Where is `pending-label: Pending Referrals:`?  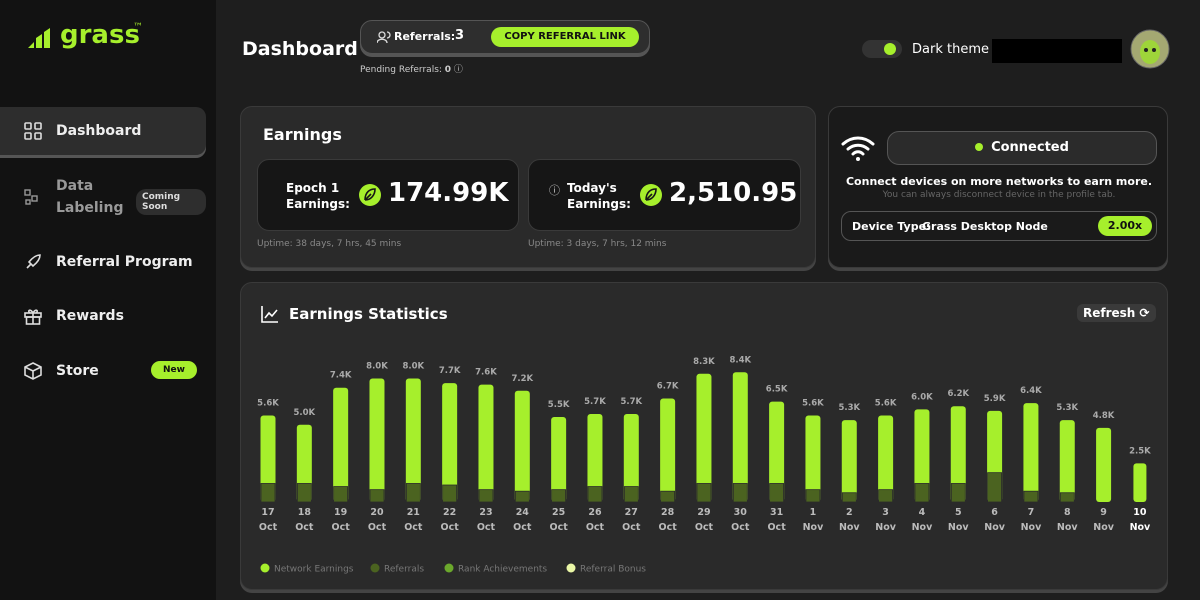
pending-label: Pending Referrals: is located at coordinates (401, 70).